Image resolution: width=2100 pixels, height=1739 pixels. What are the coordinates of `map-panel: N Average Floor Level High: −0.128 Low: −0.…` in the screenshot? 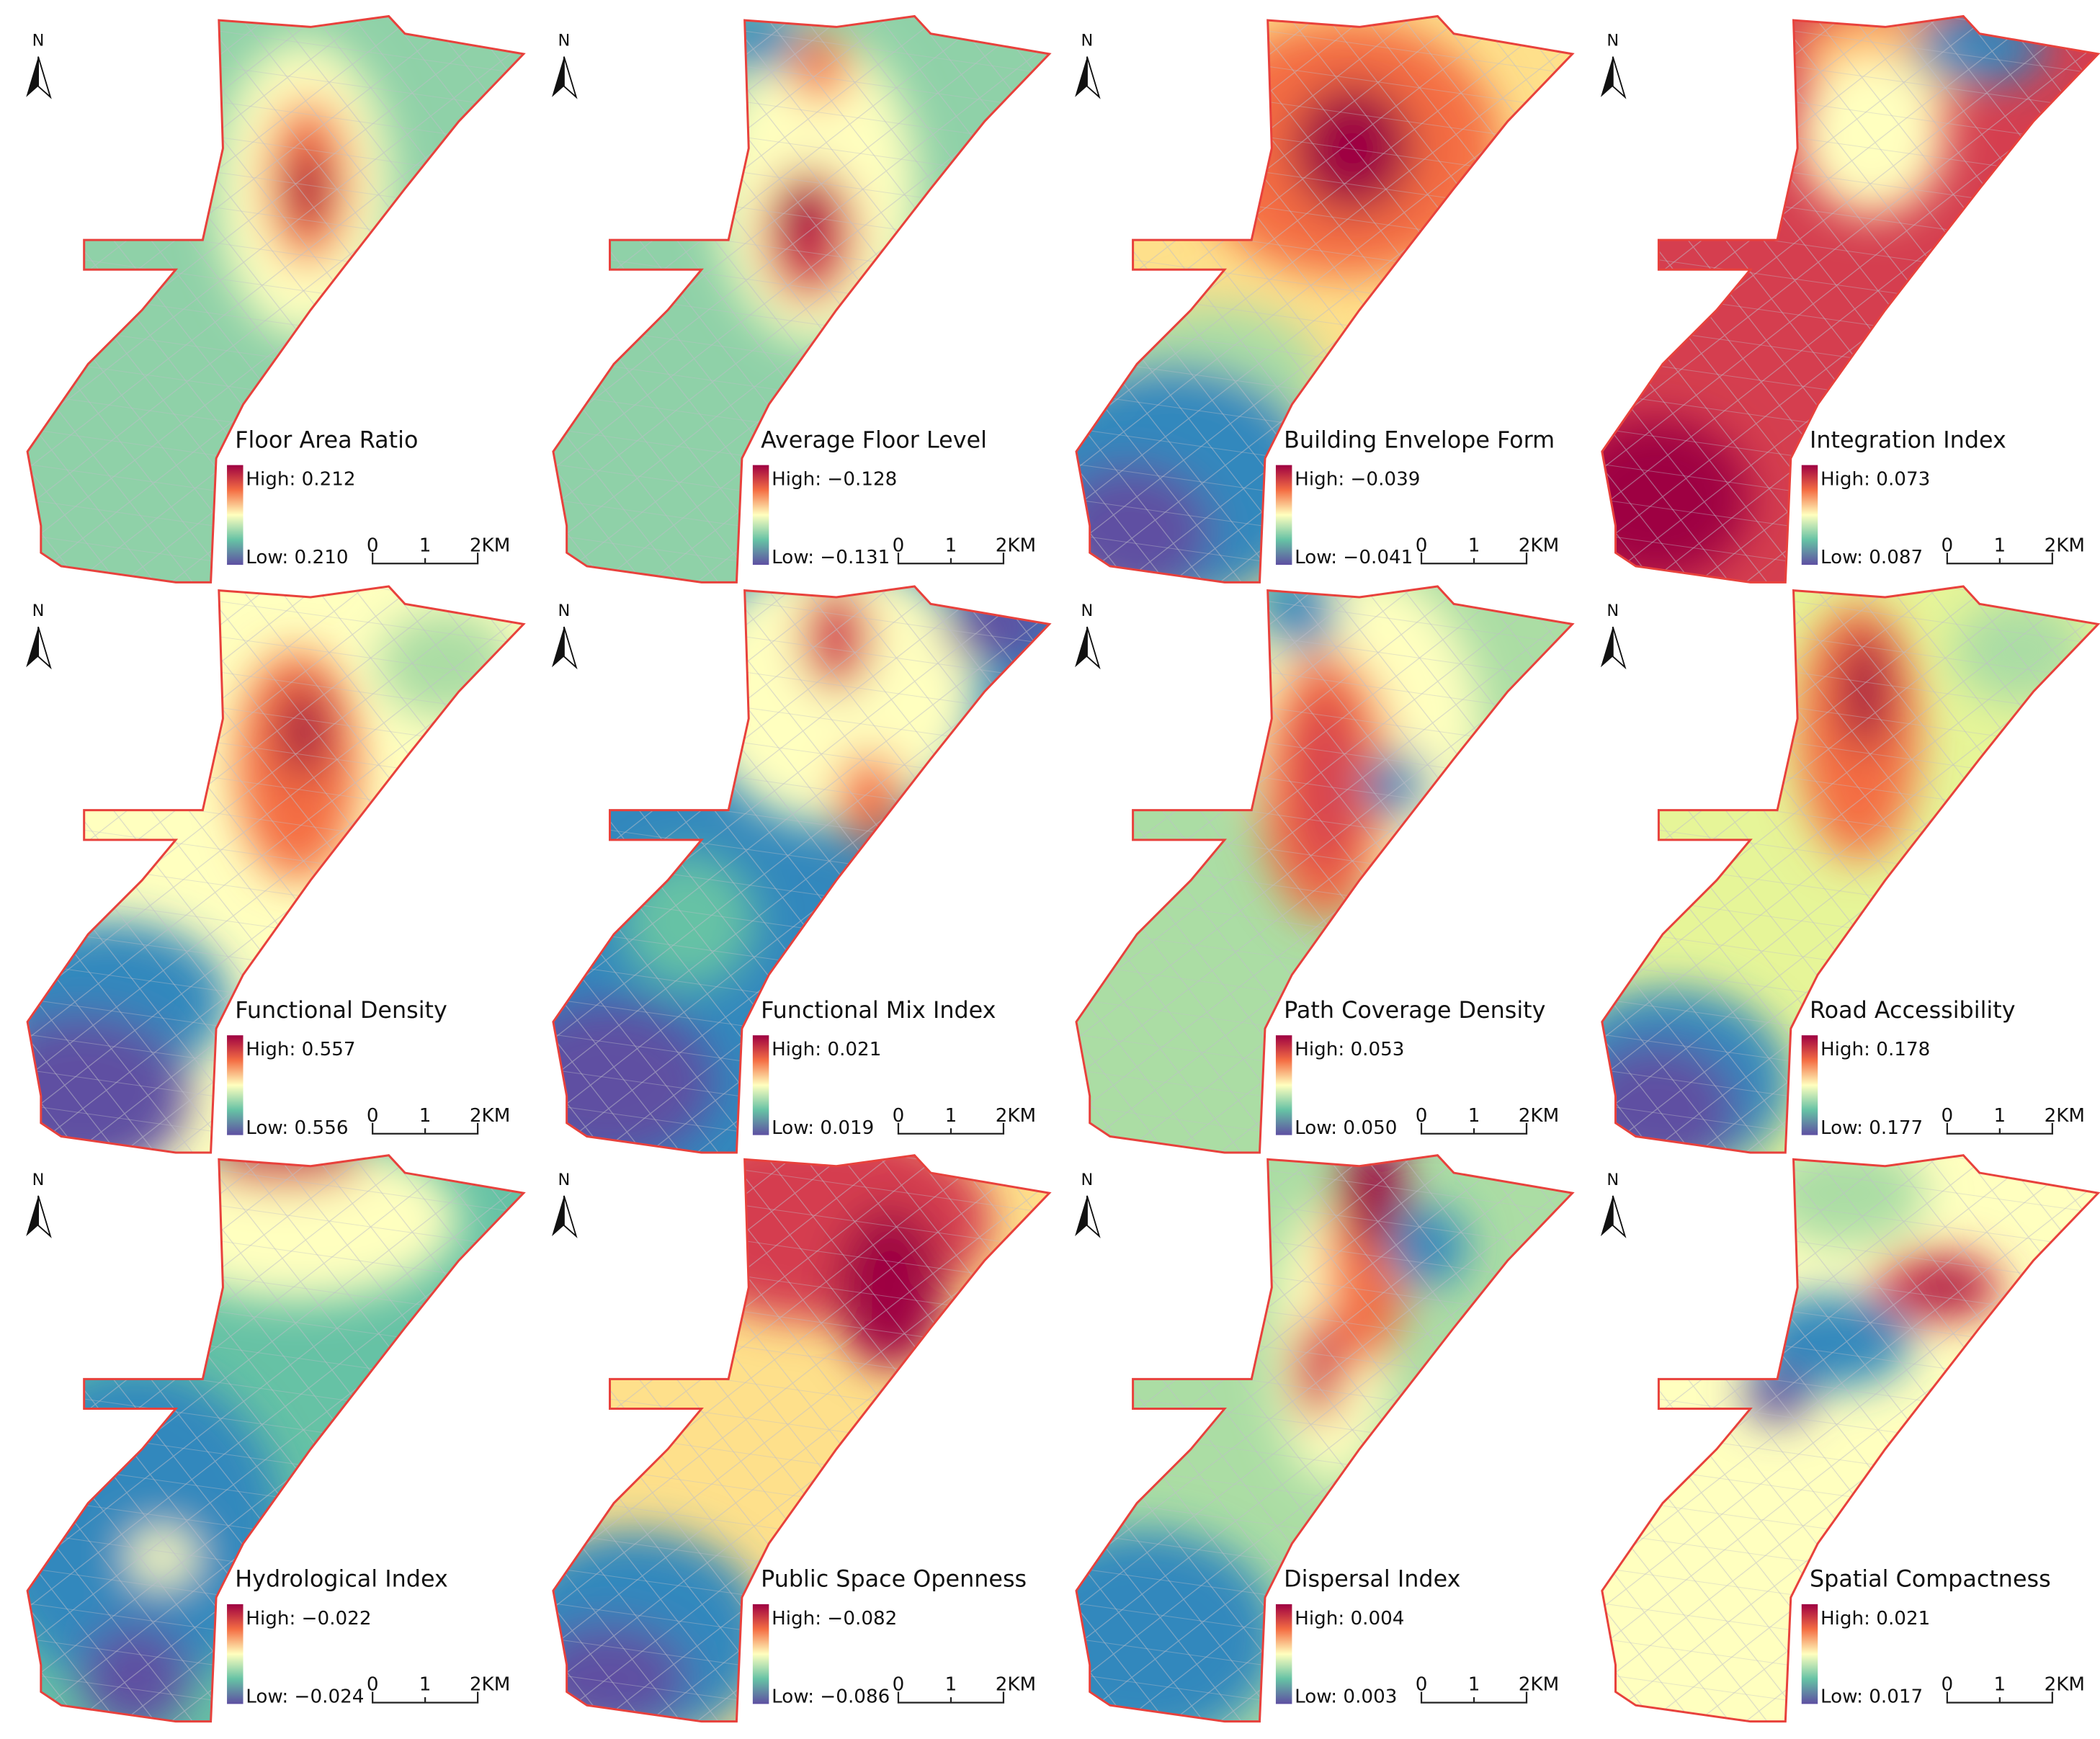 It's located at (802, 299).